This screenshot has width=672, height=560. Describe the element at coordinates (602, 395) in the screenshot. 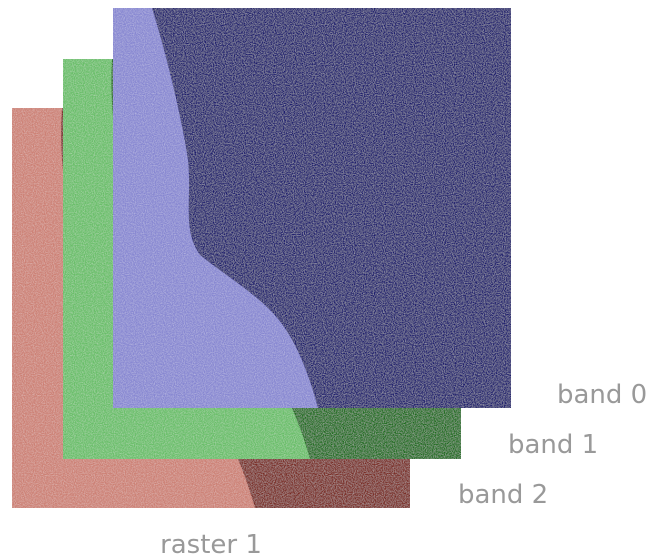

I see `band-0-label: band 0` at that location.